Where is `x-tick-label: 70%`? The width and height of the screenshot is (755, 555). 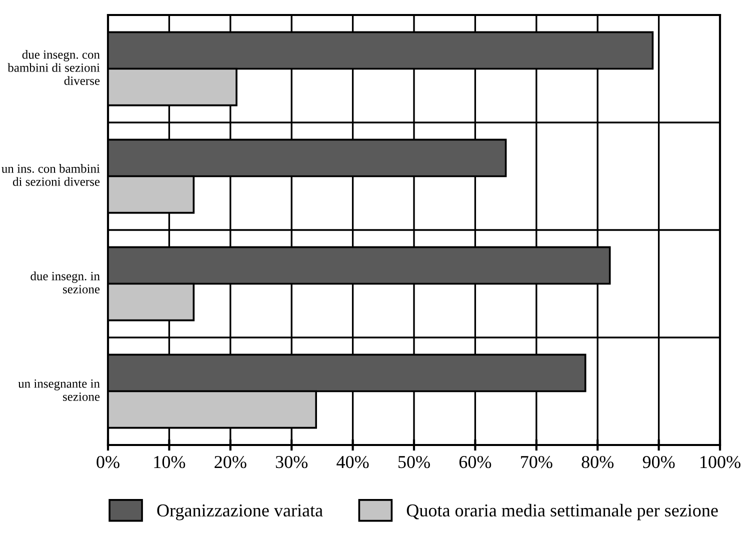
x-tick-label: 70% is located at coordinates (536, 462).